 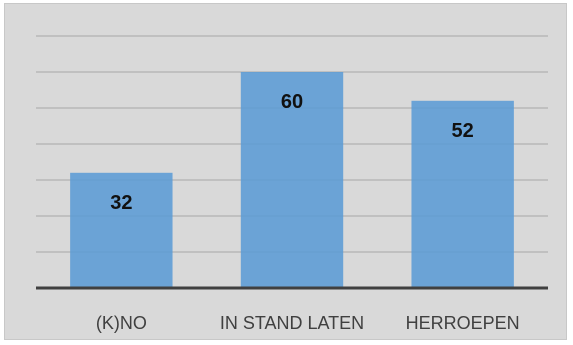 I want to click on x-tick-label: IN STAND LATEN, so click(x=292, y=323).